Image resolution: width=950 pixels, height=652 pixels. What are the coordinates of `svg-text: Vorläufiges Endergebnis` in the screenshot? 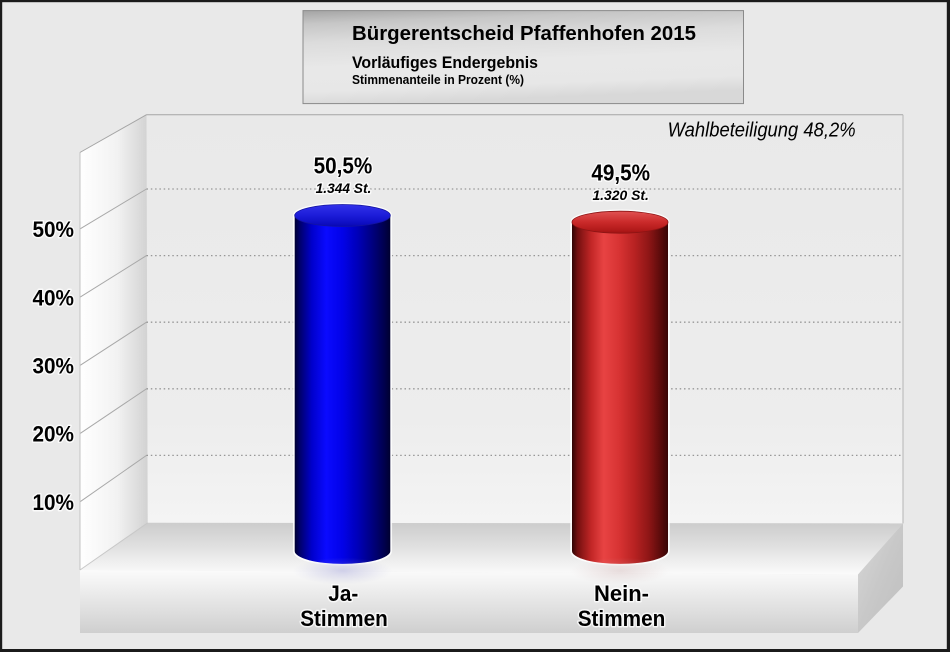 It's located at (445, 62).